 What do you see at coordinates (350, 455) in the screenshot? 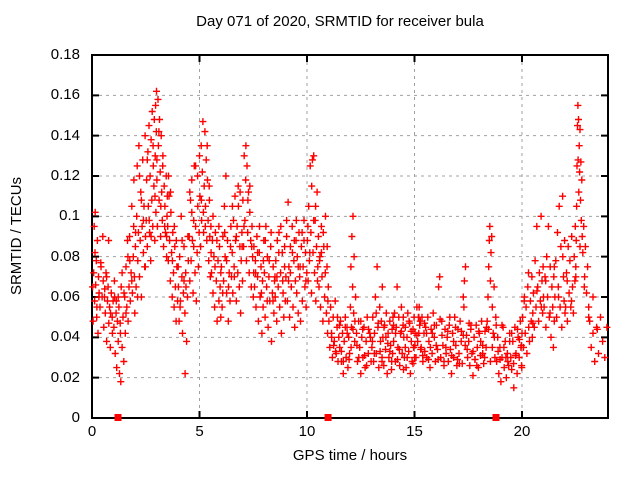
I see `x-axis-label: GPS time / hours` at bounding box center [350, 455].